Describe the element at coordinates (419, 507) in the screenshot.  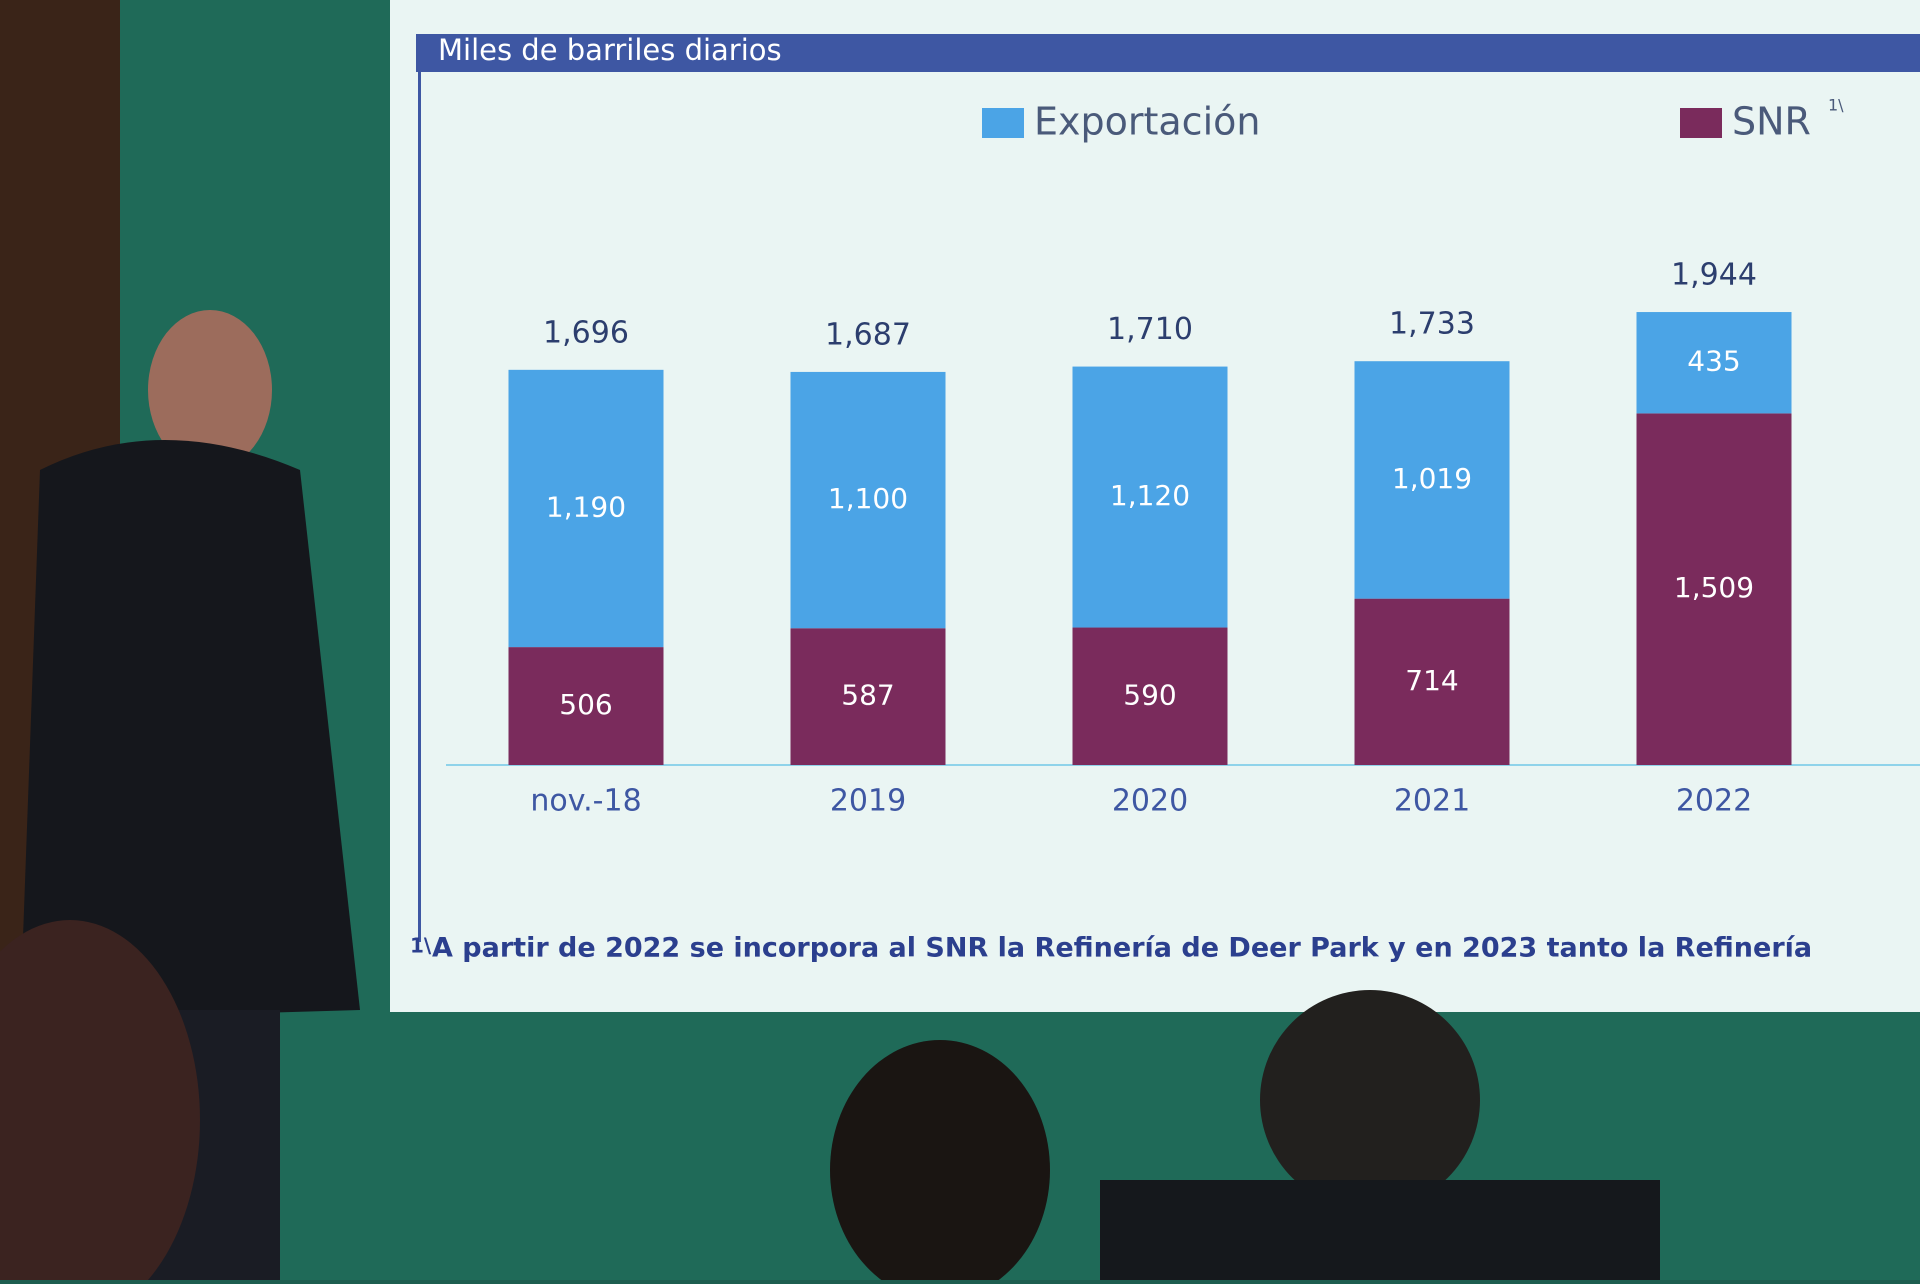
I see `frame-line` at that location.